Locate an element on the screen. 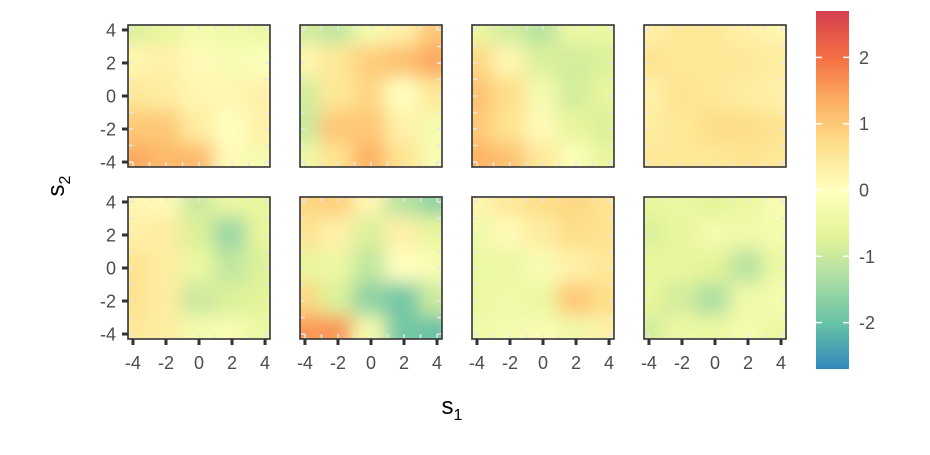 The width and height of the screenshot is (930, 455). y-tick-label: -4 is located at coordinates (108, 163).